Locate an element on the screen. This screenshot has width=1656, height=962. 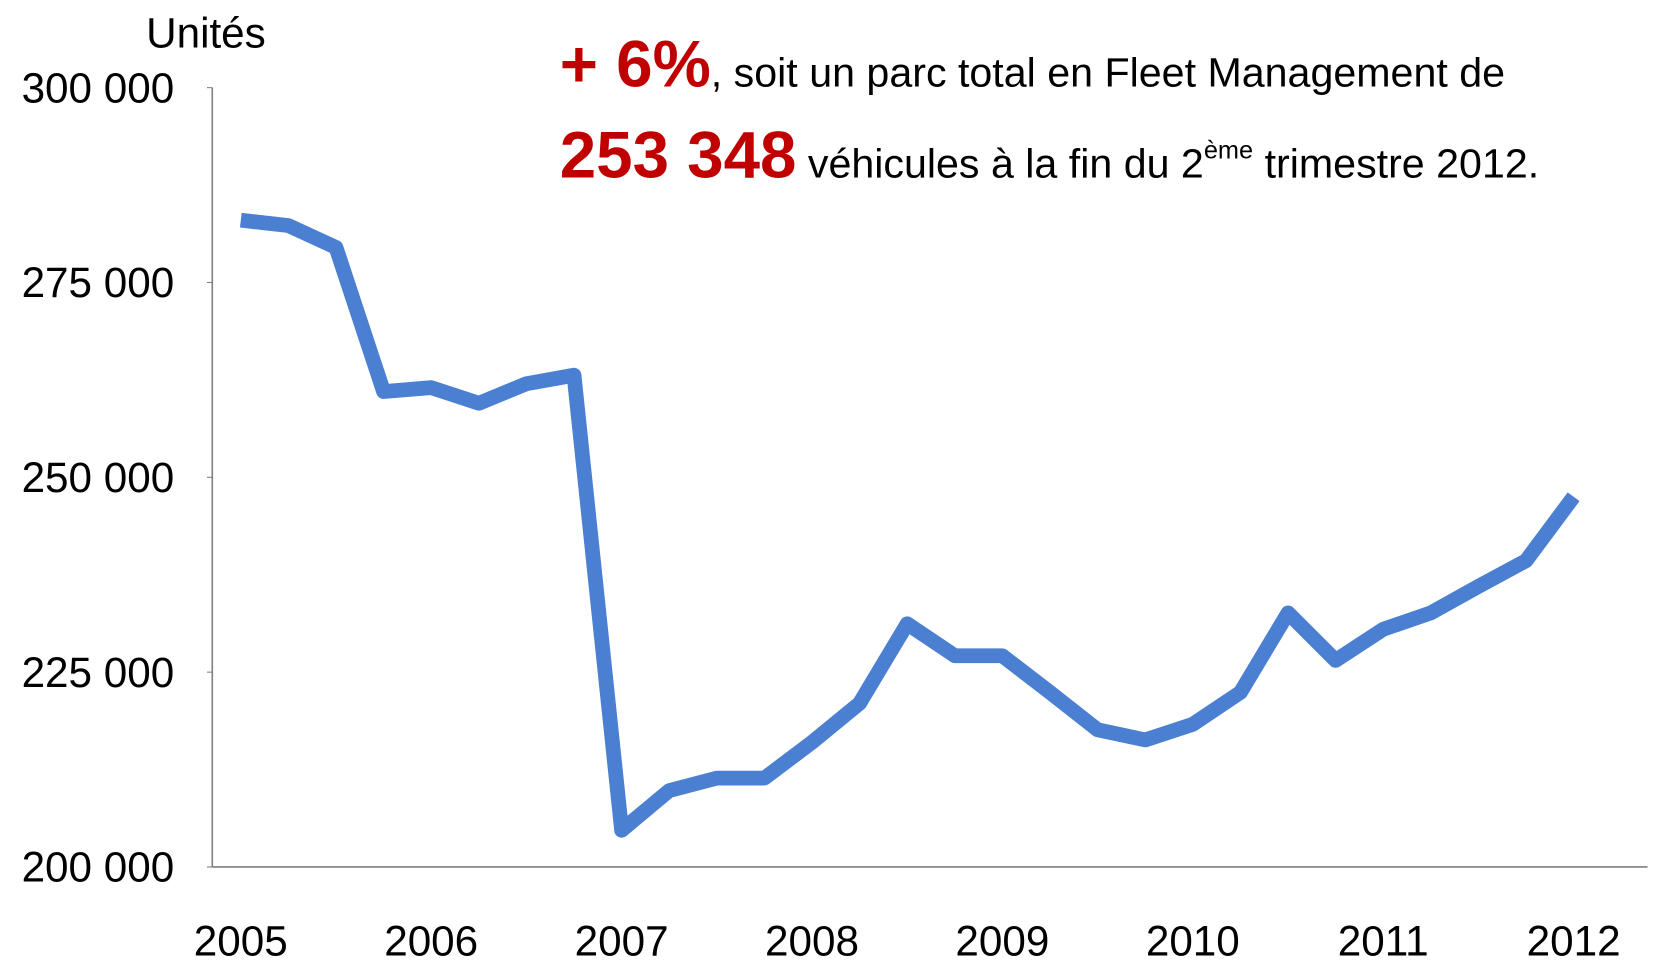
y-tick-label: 225 000 is located at coordinates (98, 672).